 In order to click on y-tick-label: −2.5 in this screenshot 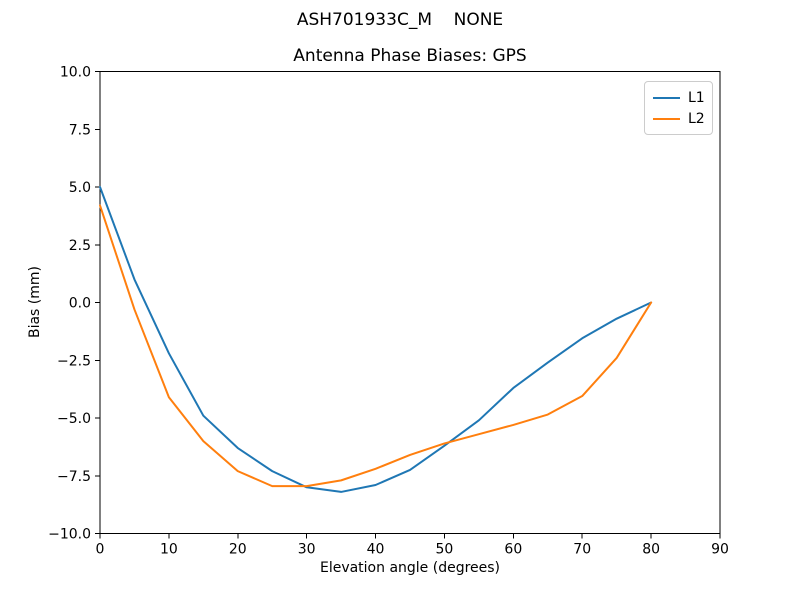, I will do `click(74, 361)`.